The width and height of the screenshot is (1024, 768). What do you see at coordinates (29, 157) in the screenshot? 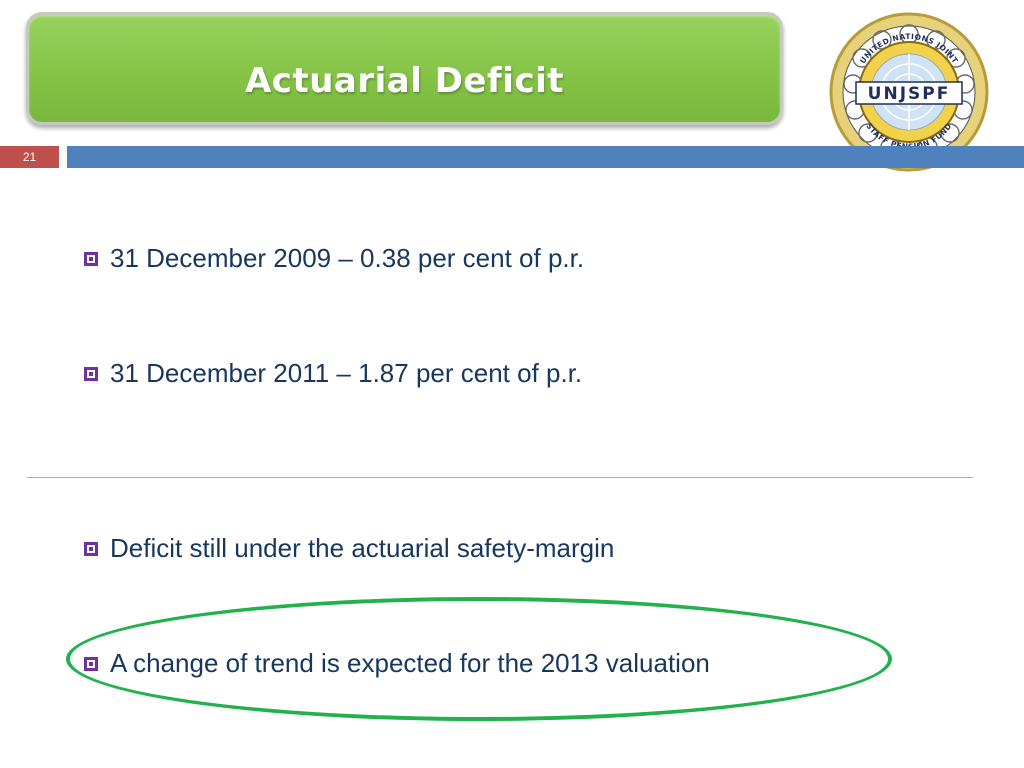
I see `slide-number: 21` at bounding box center [29, 157].